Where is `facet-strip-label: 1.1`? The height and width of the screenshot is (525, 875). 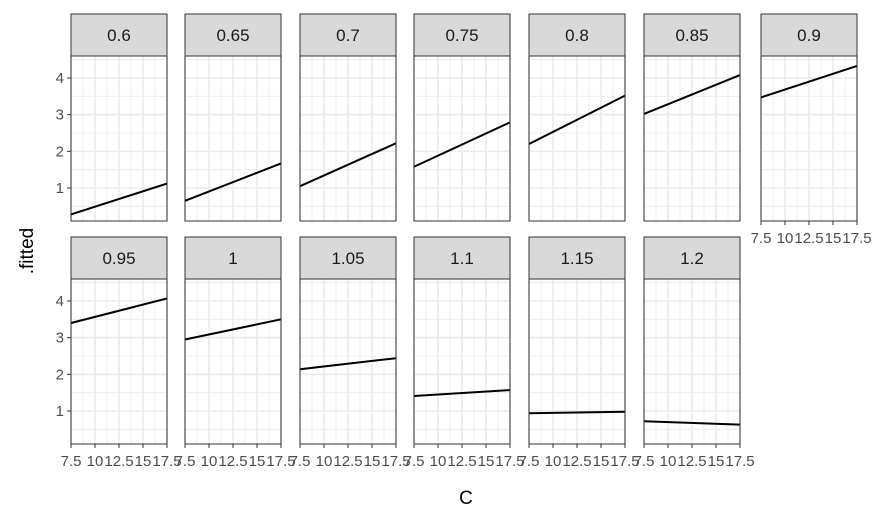
facet-strip-label: 1.1 is located at coordinates (462, 258).